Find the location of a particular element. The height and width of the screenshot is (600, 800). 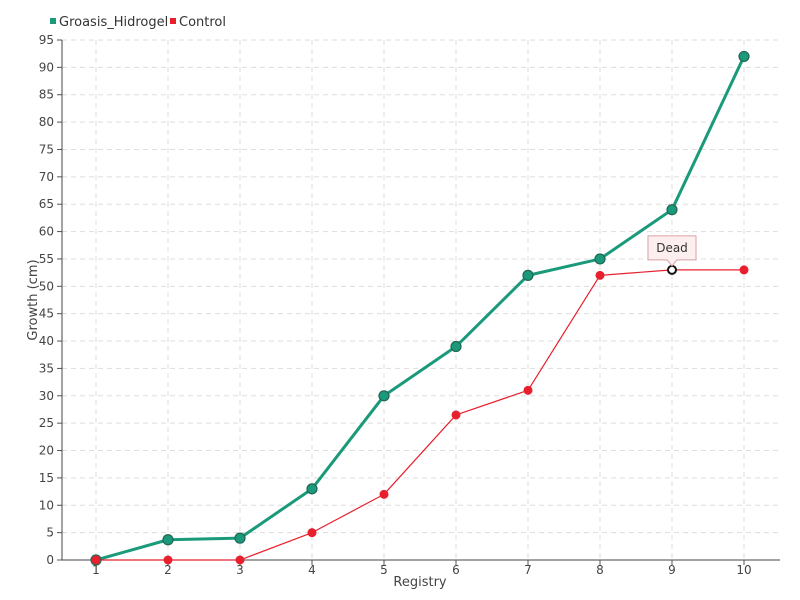

y-tick-label: 80 is located at coordinates (46, 122).